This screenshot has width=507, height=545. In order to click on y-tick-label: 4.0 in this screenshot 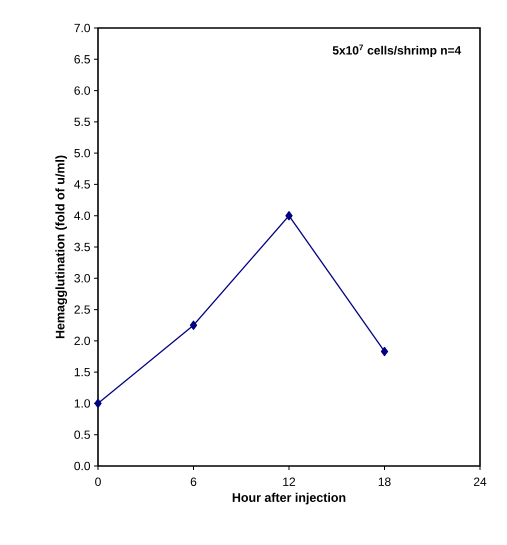, I will do `click(82, 215)`.